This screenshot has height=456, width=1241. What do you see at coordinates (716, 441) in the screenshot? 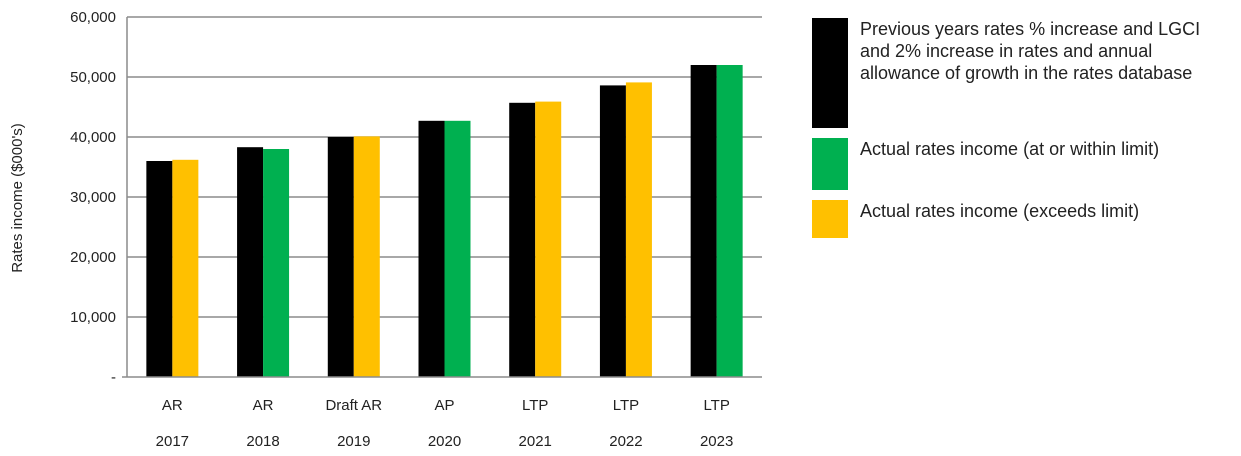
I see `x-tick-year: 2023` at bounding box center [716, 441].